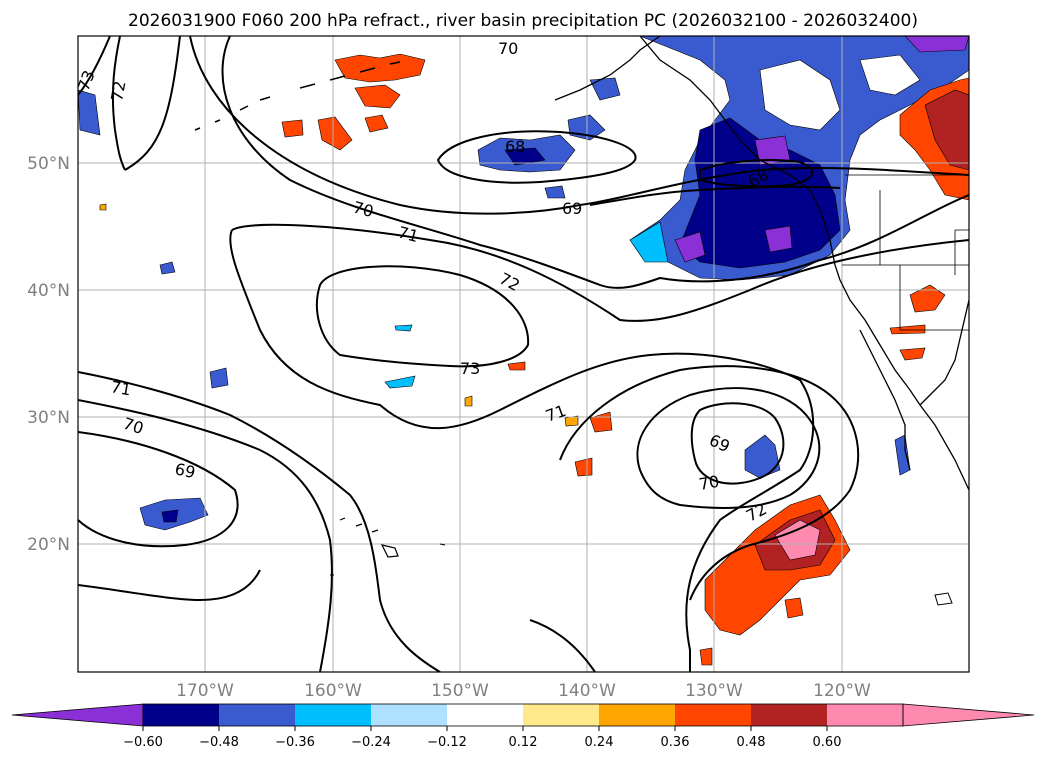 The image size is (1047, 765). I want to click on lon-tick-label: 160°W, so click(333, 691).